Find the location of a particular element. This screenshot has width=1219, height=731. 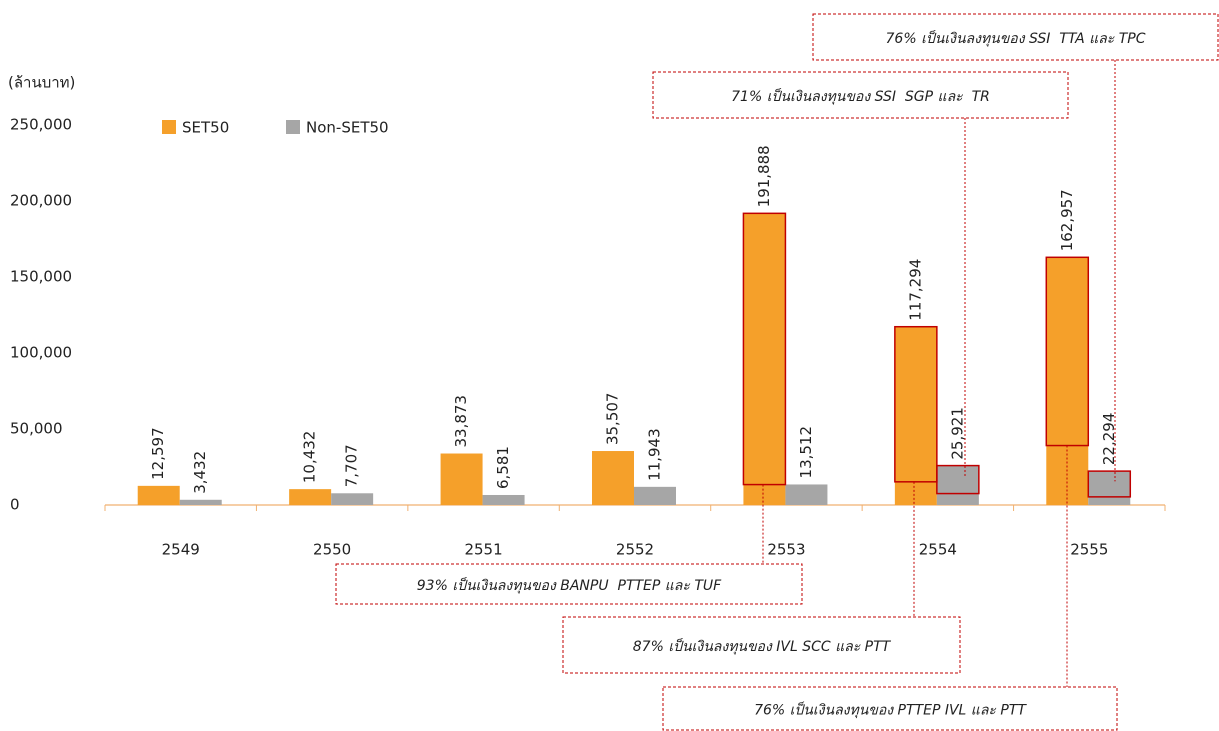

annotation-body: เป็นเงินลงทุนของ SSI TTA และ TPC is located at coordinates (1031, 38).